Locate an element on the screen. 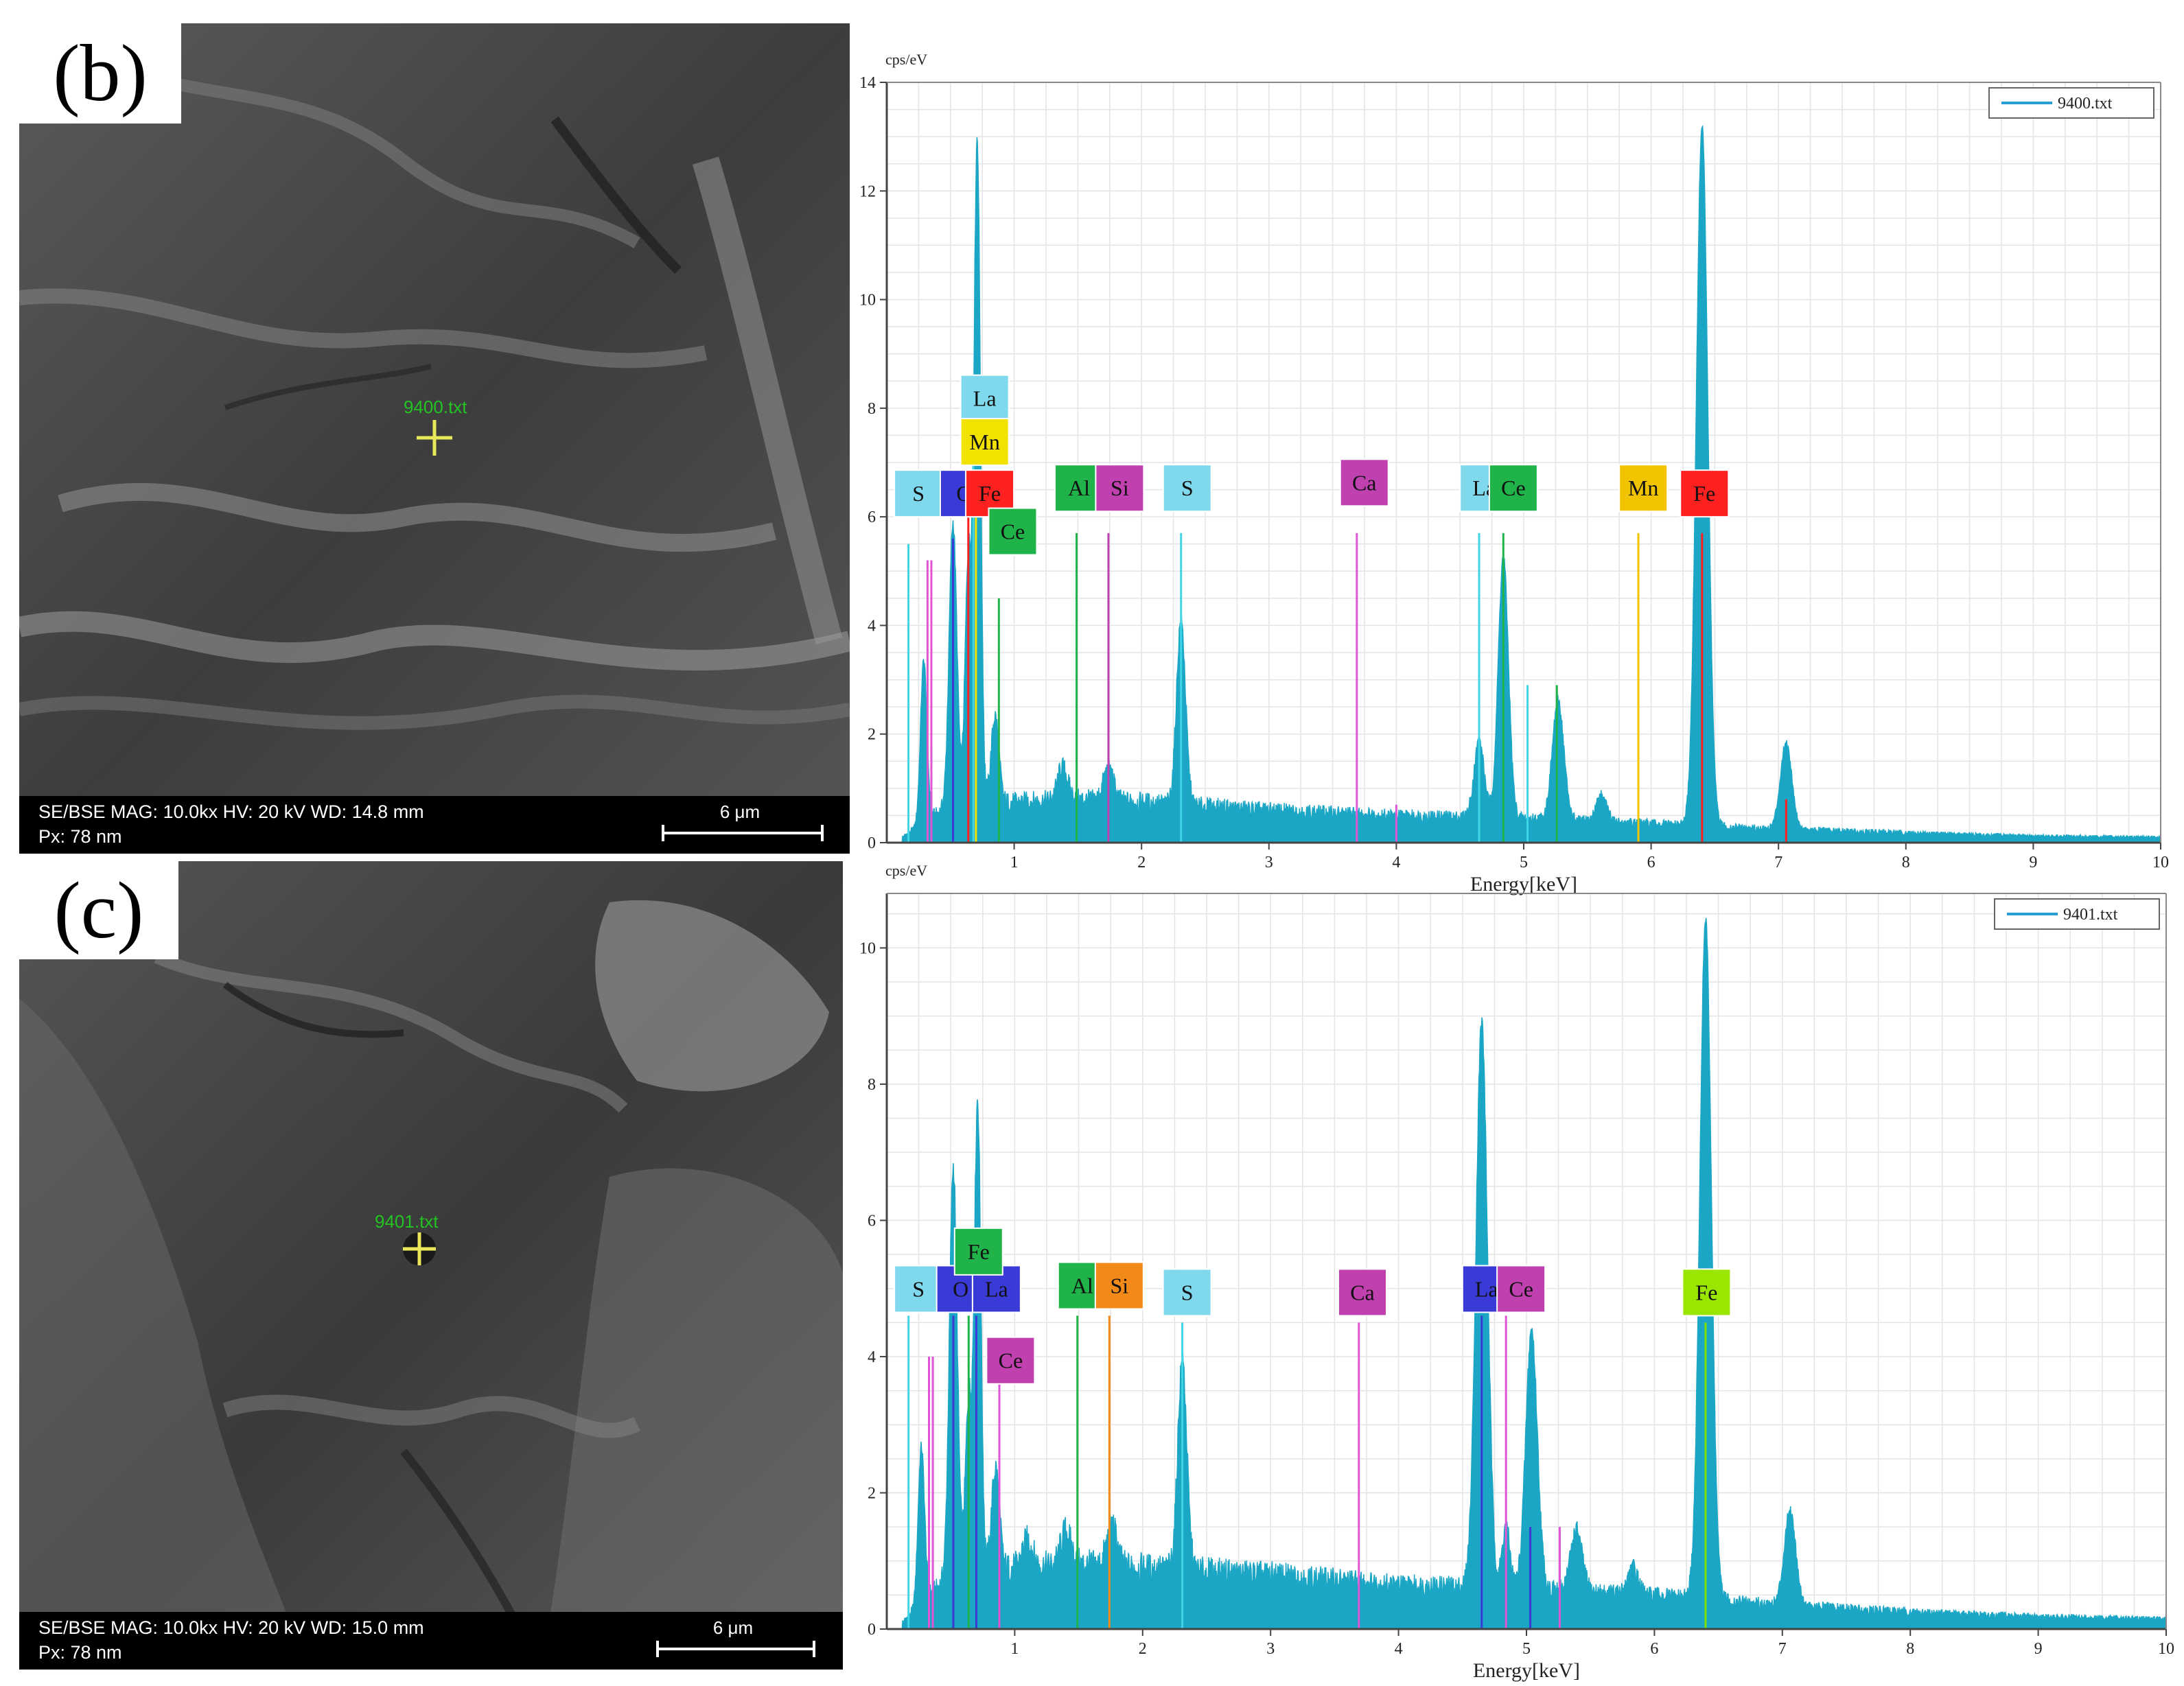  chart1-element-label-7: S is located at coordinates (1187, 1292).